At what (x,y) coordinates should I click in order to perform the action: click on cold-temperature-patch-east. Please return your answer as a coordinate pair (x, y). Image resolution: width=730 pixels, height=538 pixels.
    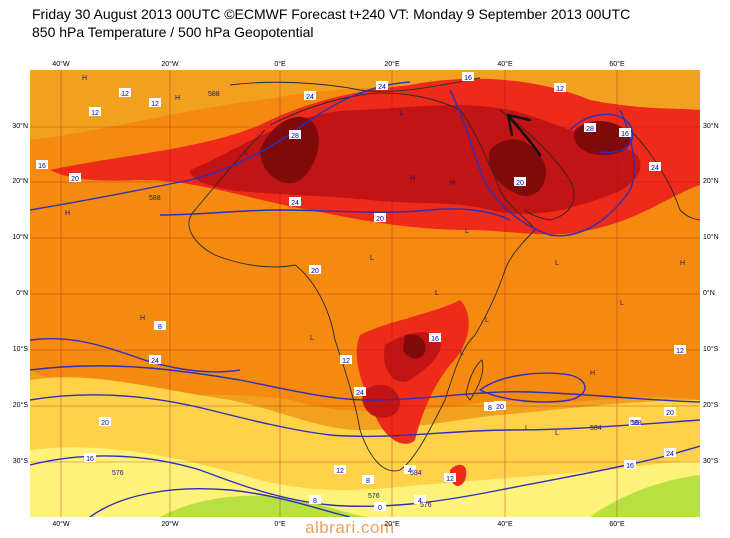
    Looking at the image, I should click on (645, 496).